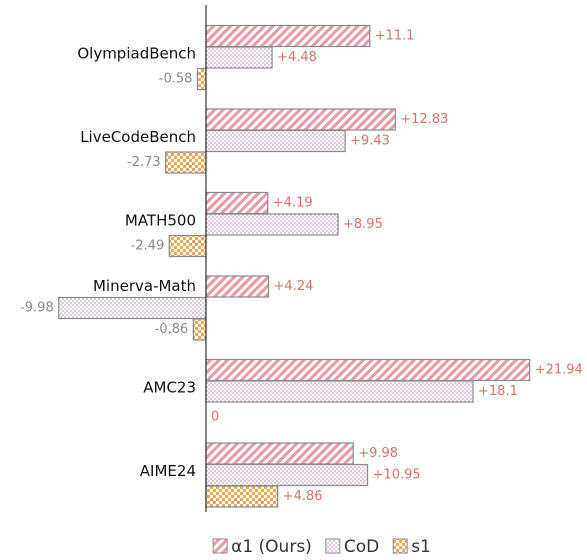 This screenshot has width=587, height=560. Describe the element at coordinates (559, 370) in the screenshot. I see `value-label: +21.94` at that location.